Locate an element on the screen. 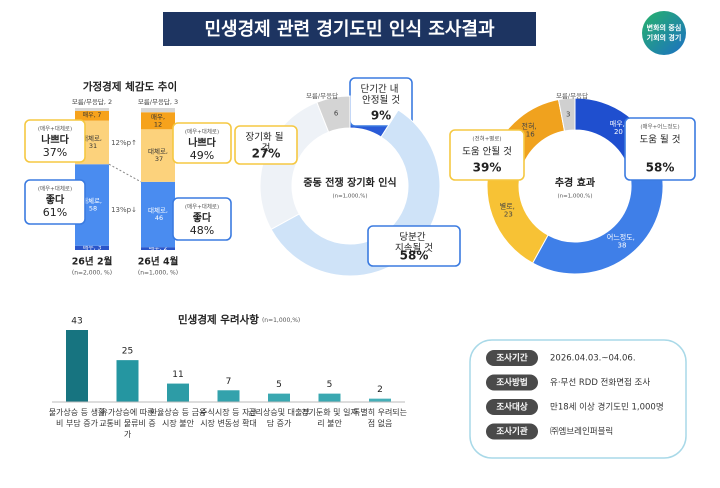 The height and width of the screenshot is (488, 720). category-label: 특별히 우려되는 점 없음 is located at coordinates (380, 418).